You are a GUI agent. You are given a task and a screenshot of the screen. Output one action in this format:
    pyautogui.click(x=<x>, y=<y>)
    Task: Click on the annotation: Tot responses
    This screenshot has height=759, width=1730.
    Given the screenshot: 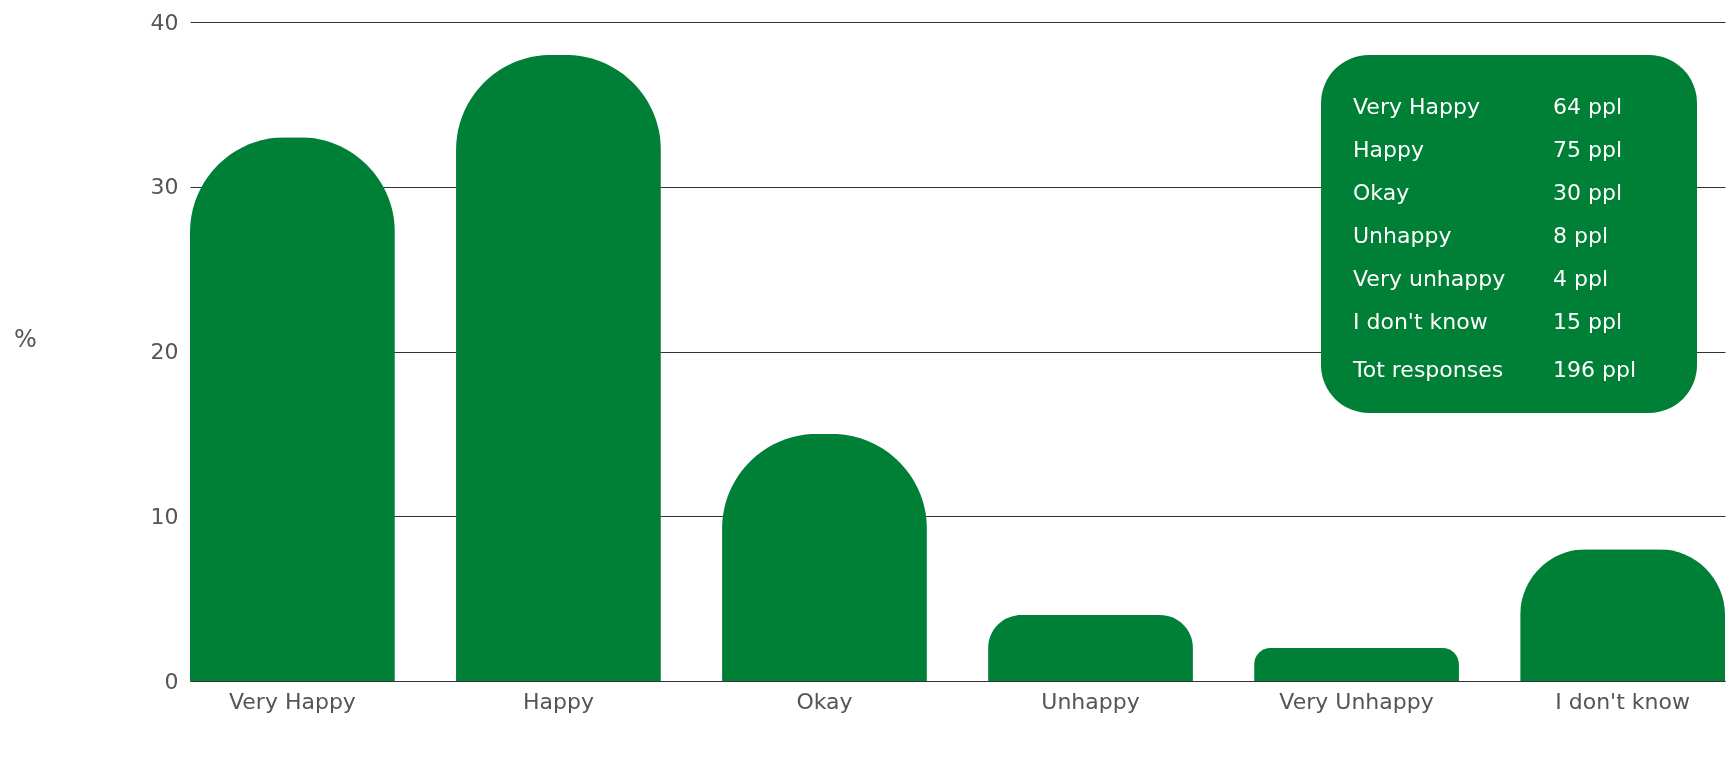 What is the action you would take?
    pyautogui.click(x=1429, y=369)
    